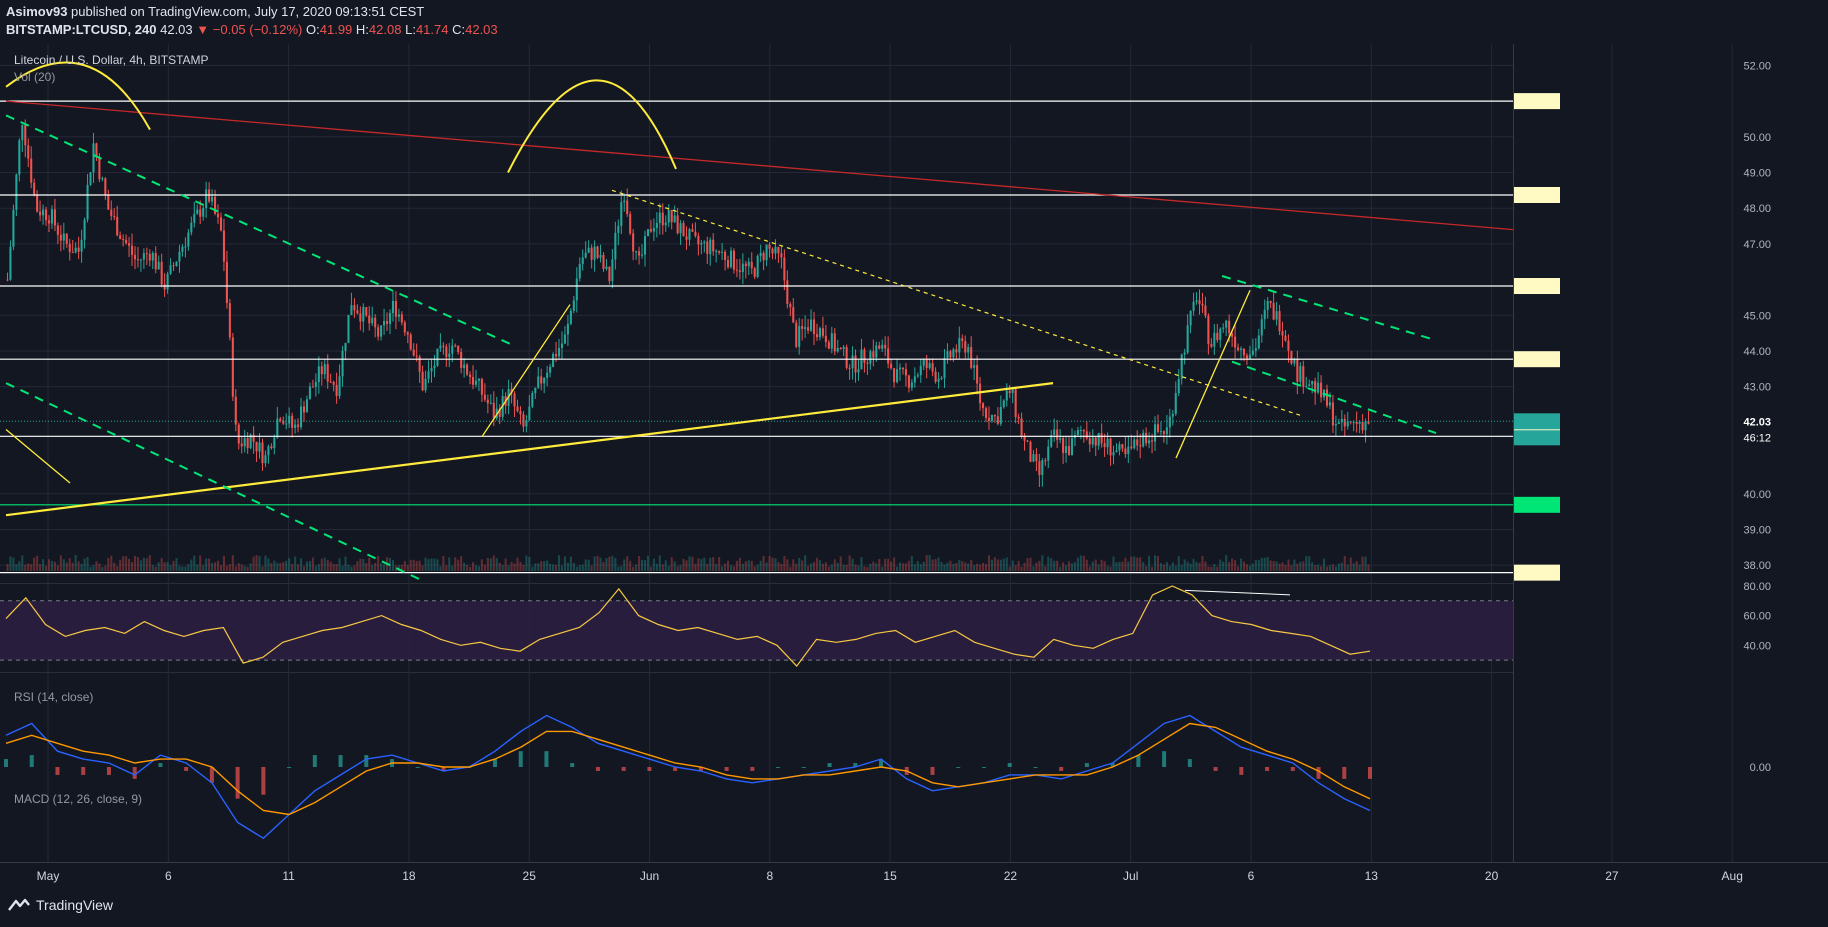 The width and height of the screenshot is (1828, 927). Describe the element at coordinates (81, 29) in the screenshot. I see `symbol-label: BITSTAMP:LTCUSD, 240` at that location.